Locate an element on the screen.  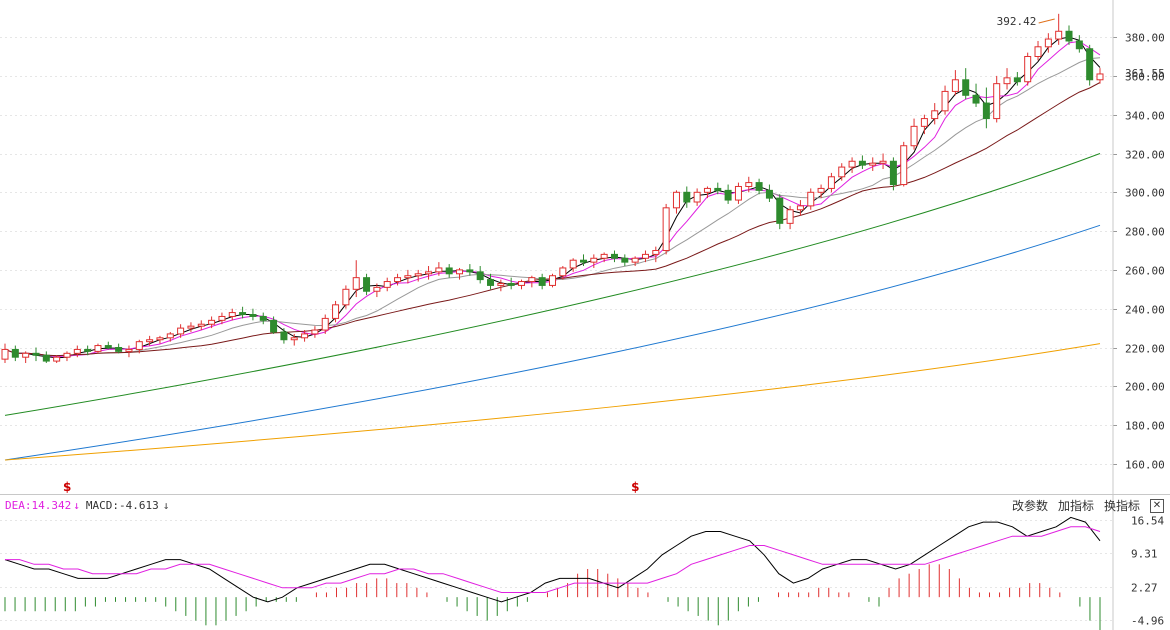
signal-markers: $ $ is located at coordinates (351, 487).